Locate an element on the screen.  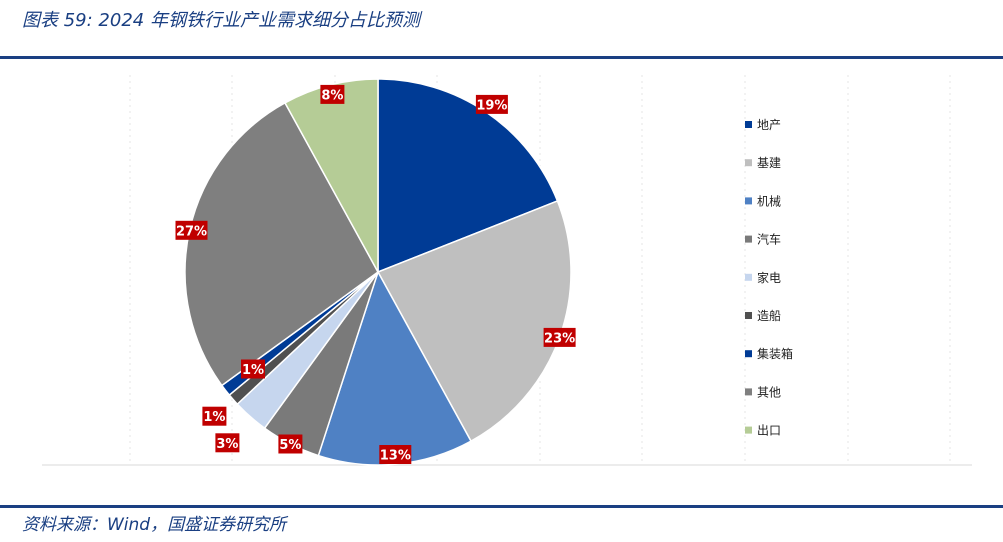
legend-label: 出口 is located at coordinates (769, 431).